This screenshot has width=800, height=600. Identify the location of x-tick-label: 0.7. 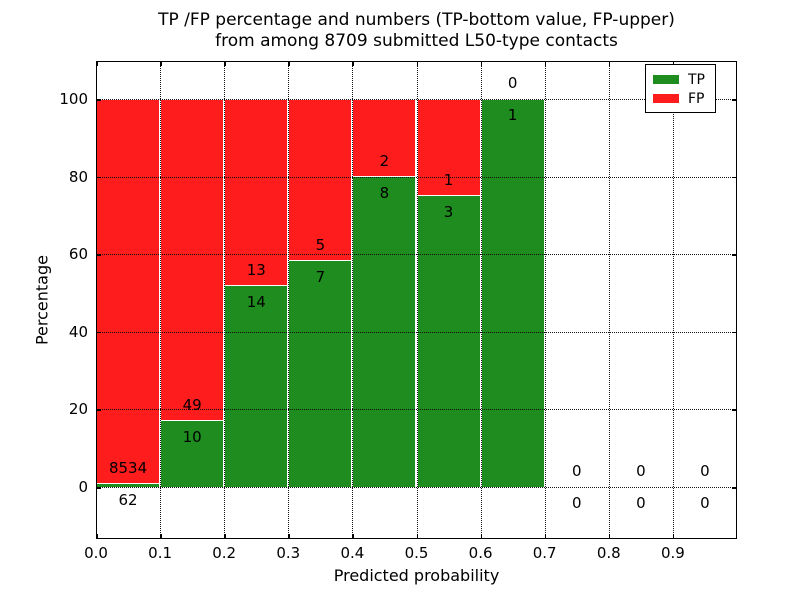
(544, 553).